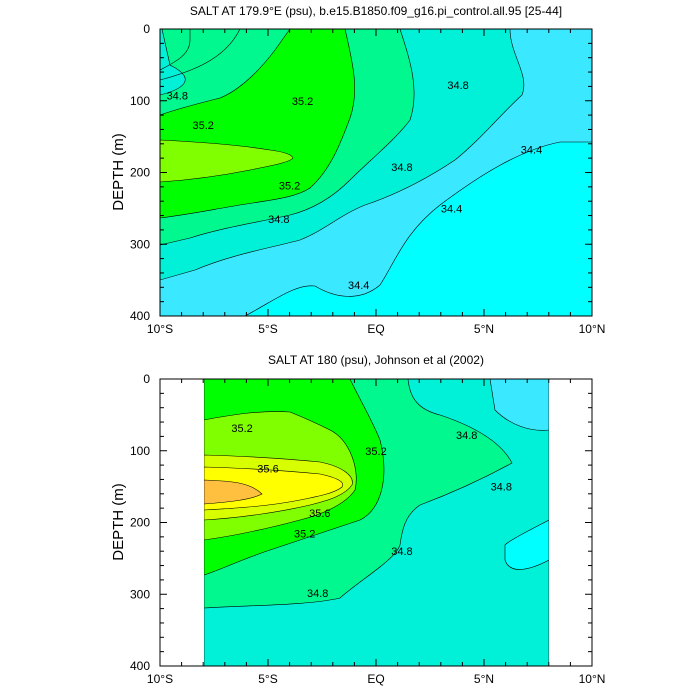 The height and width of the screenshot is (700, 700). I want to click on contour-labels: 35.2 35.6 35.2 34.8 34.8 35.6 35.2 34.8 34.8, so click(371, 511).